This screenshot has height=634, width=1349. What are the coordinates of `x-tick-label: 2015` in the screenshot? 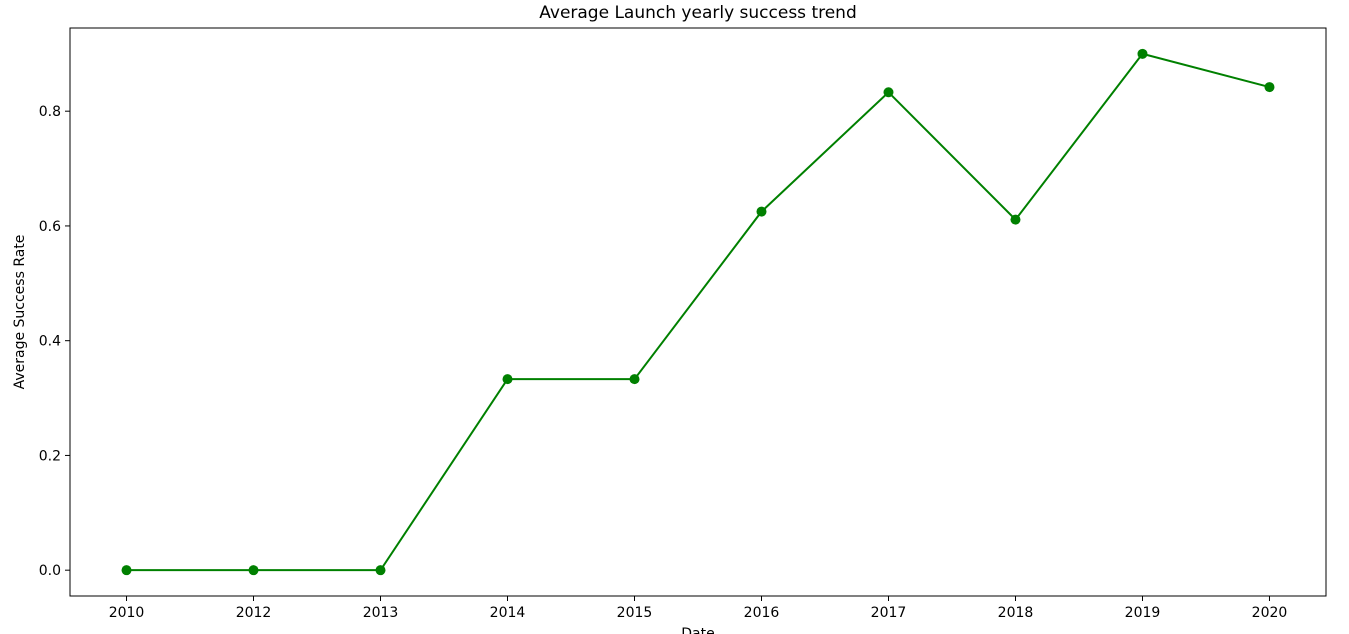 It's located at (635, 613).